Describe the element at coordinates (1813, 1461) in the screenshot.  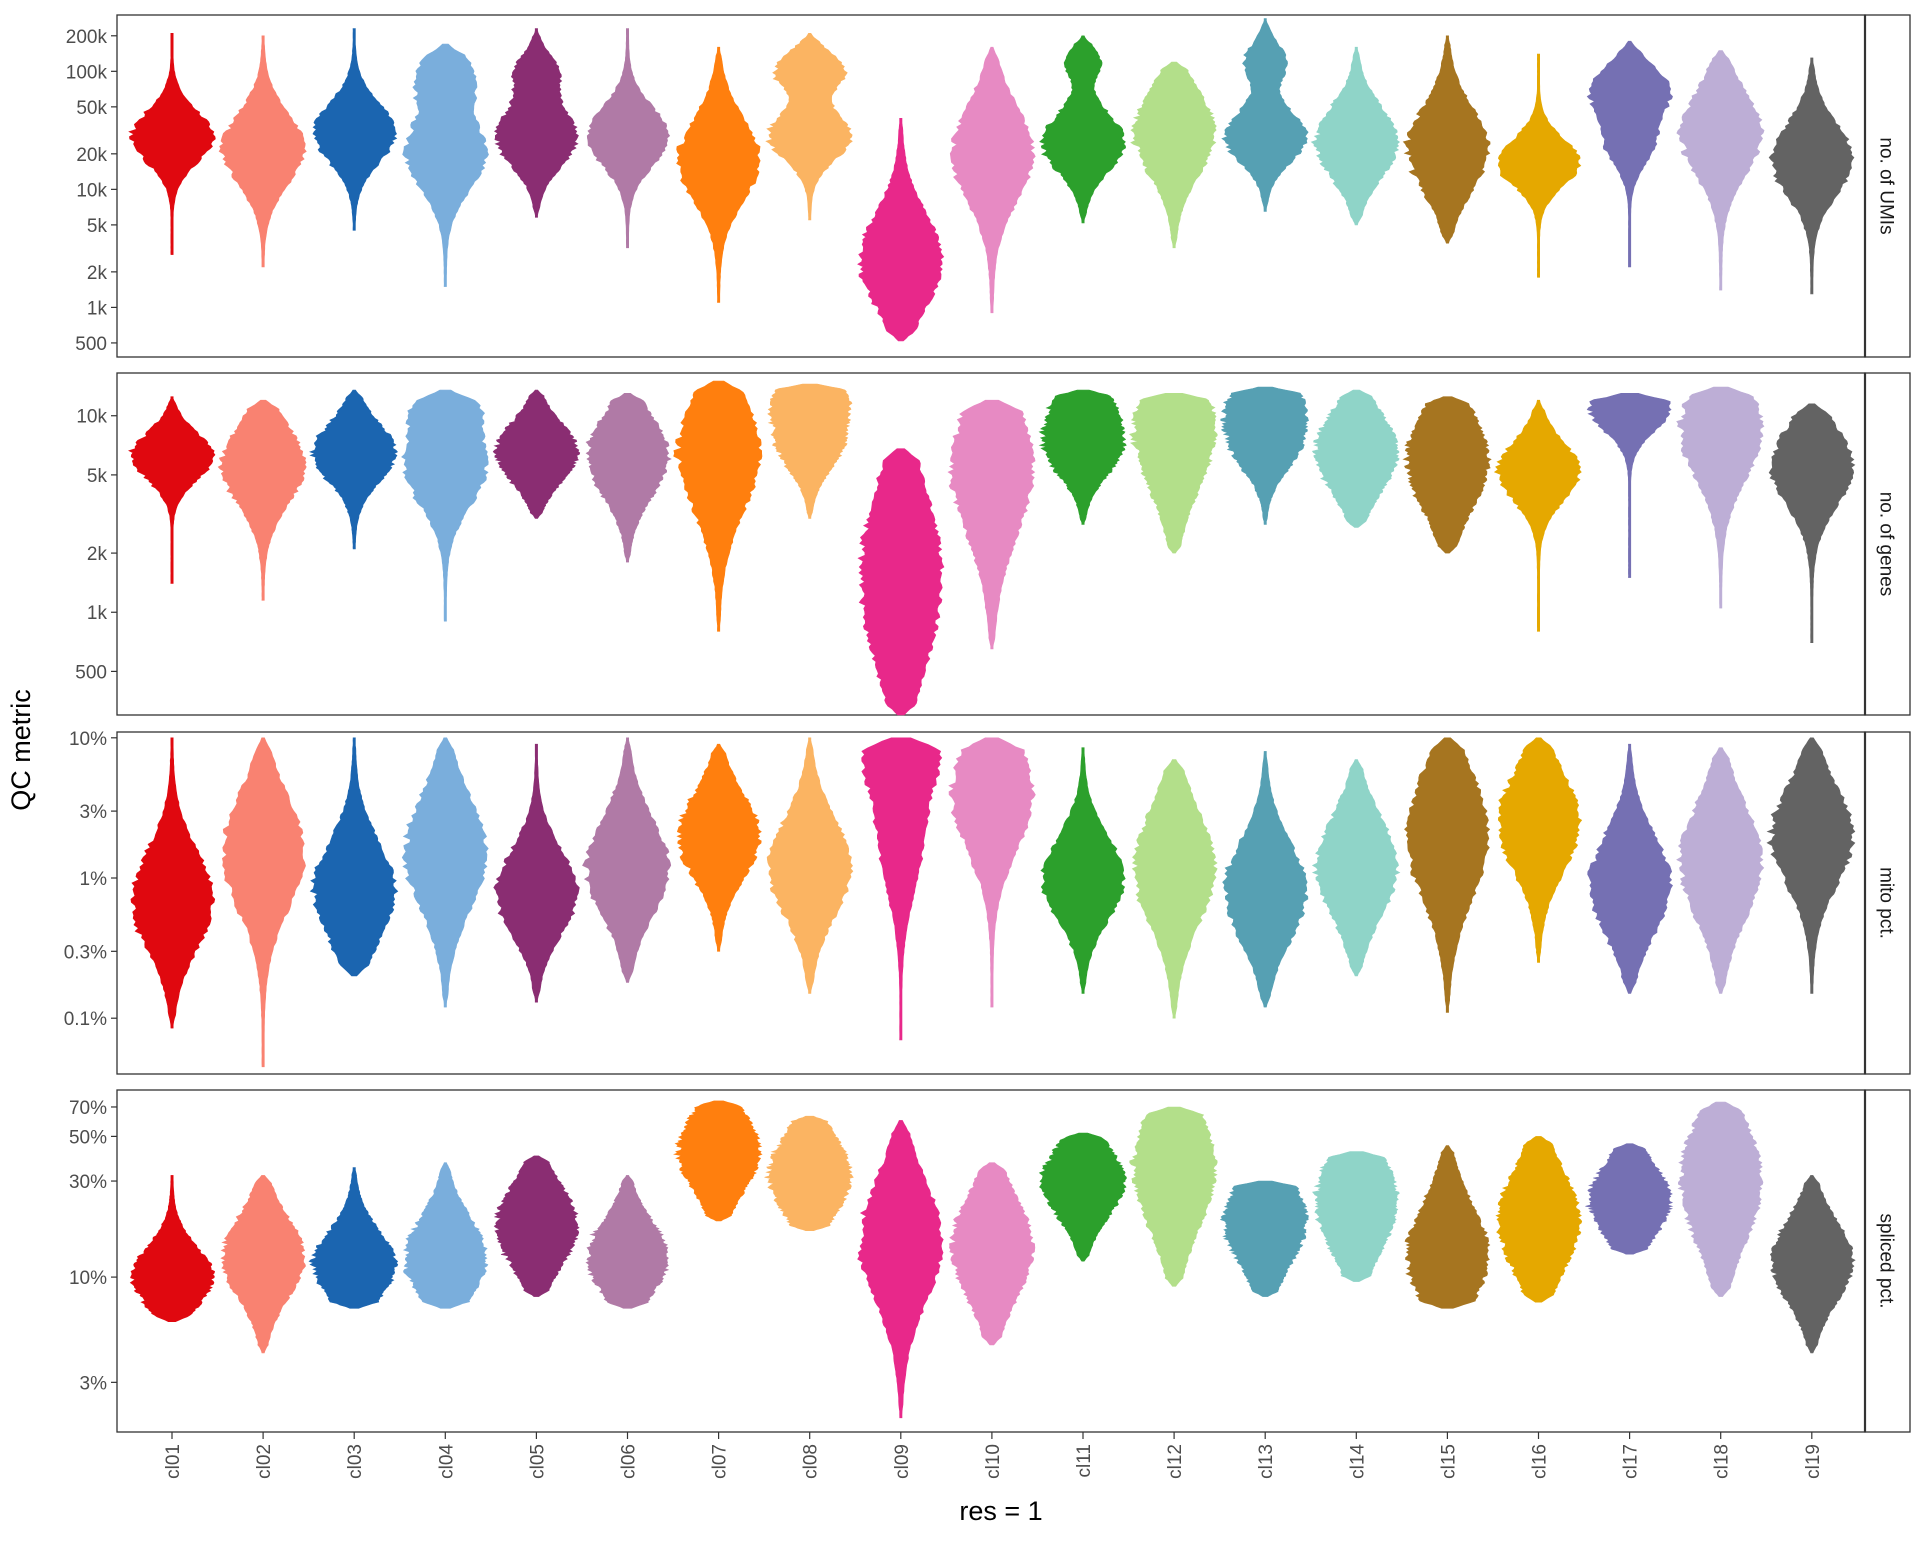
I see `x-tick-label: cl19` at that location.